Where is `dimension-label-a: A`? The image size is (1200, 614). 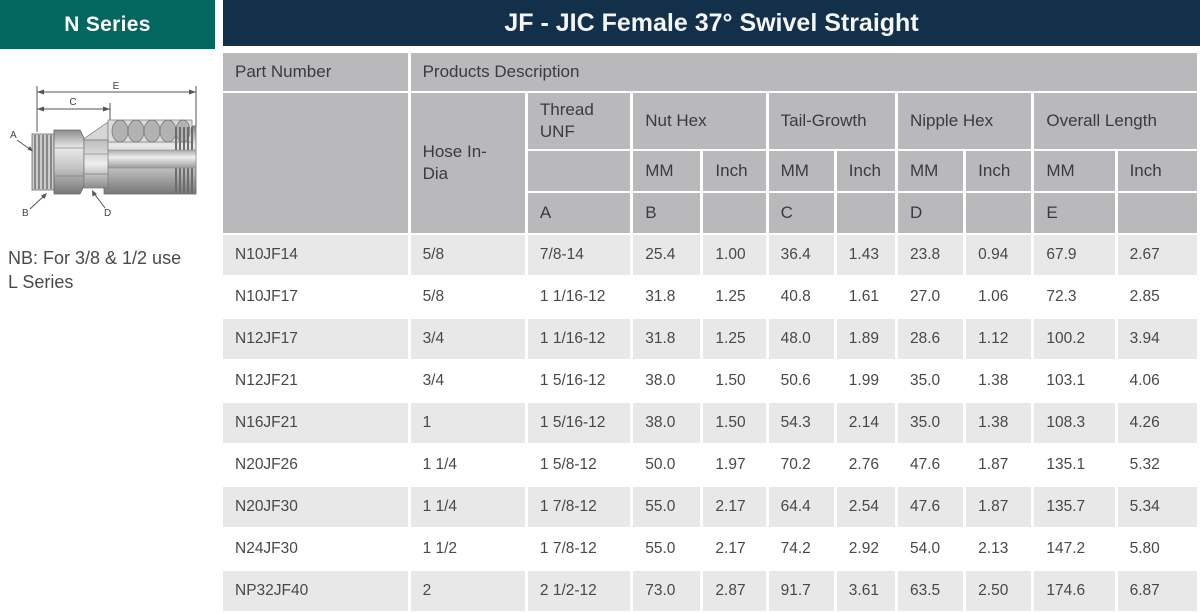 dimension-label-a: A is located at coordinates (13, 135).